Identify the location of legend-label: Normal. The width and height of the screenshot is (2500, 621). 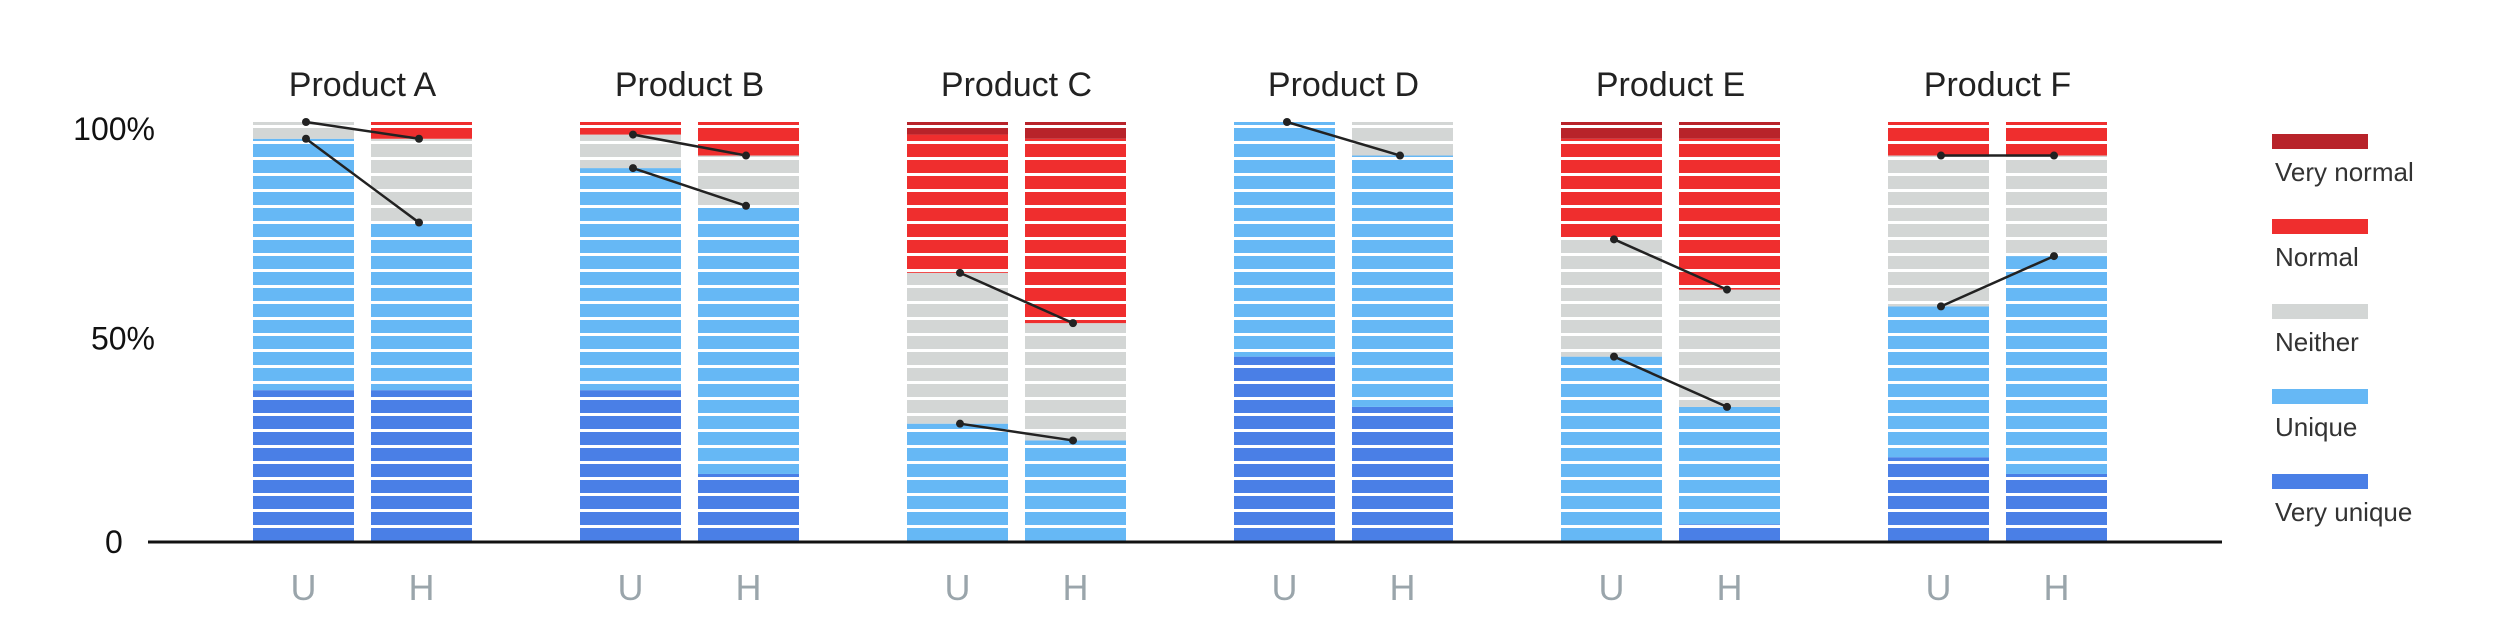
(2317, 257).